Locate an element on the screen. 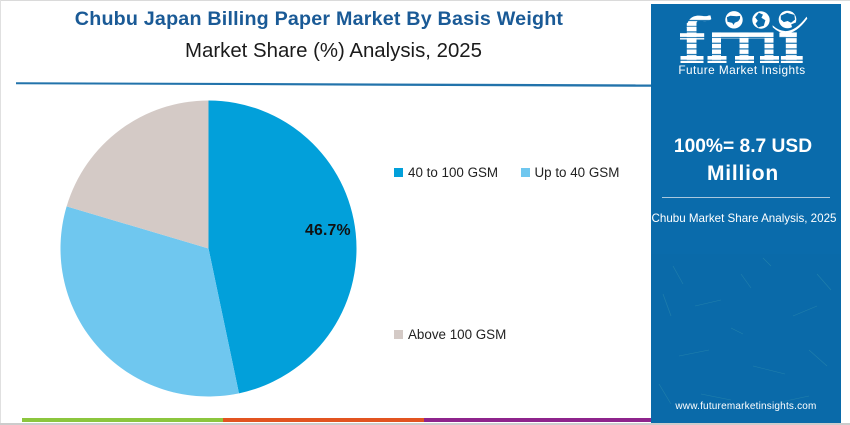 This screenshot has width=850, height=425. svg-text: Future Market Insights is located at coordinates (741, 70).